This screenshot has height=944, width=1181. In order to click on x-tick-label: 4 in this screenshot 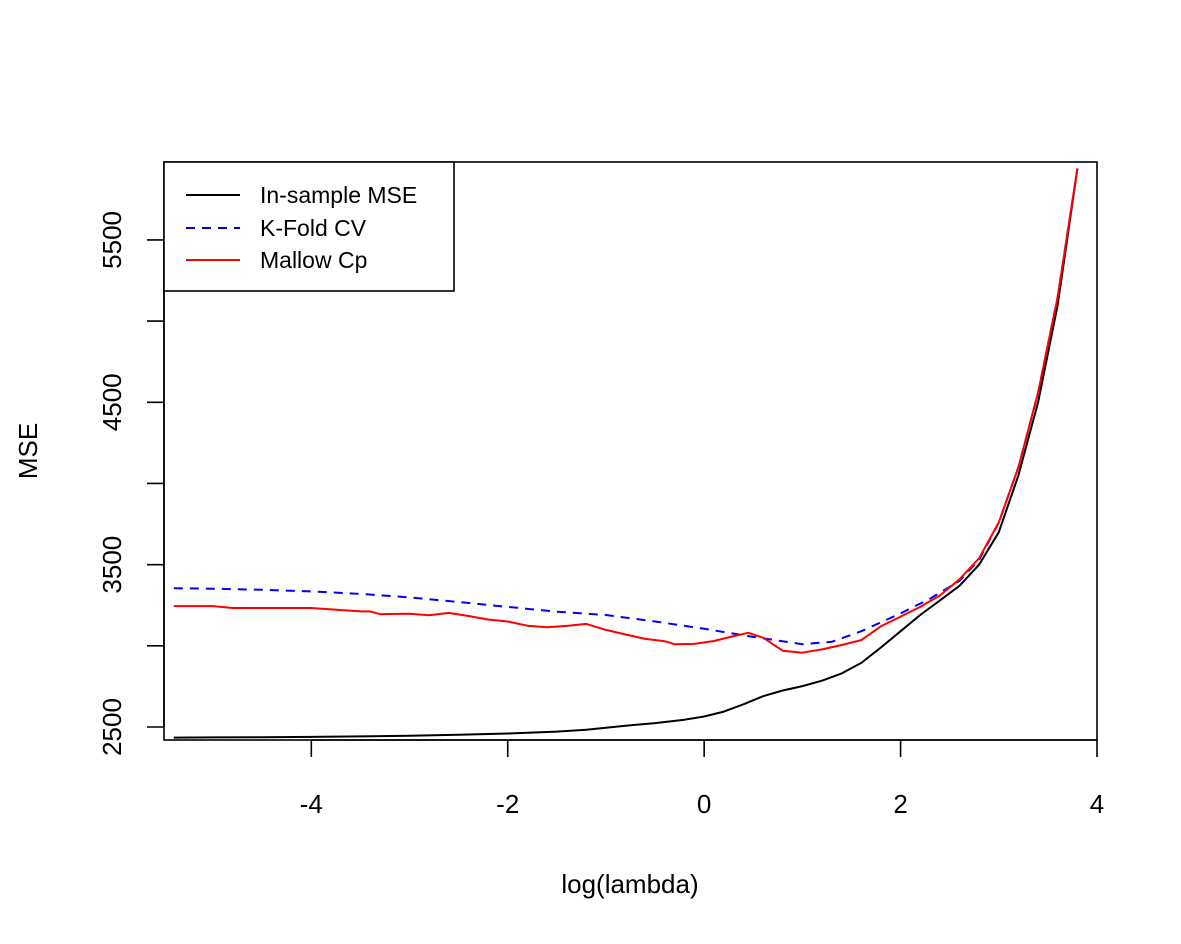, I will do `click(1097, 804)`.